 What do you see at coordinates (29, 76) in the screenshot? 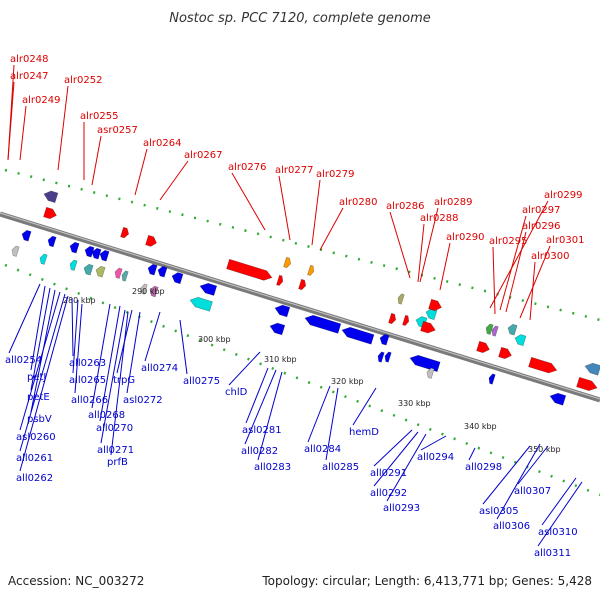
I see `gene-label-alr0247: alr0247` at bounding box center [29, 76].